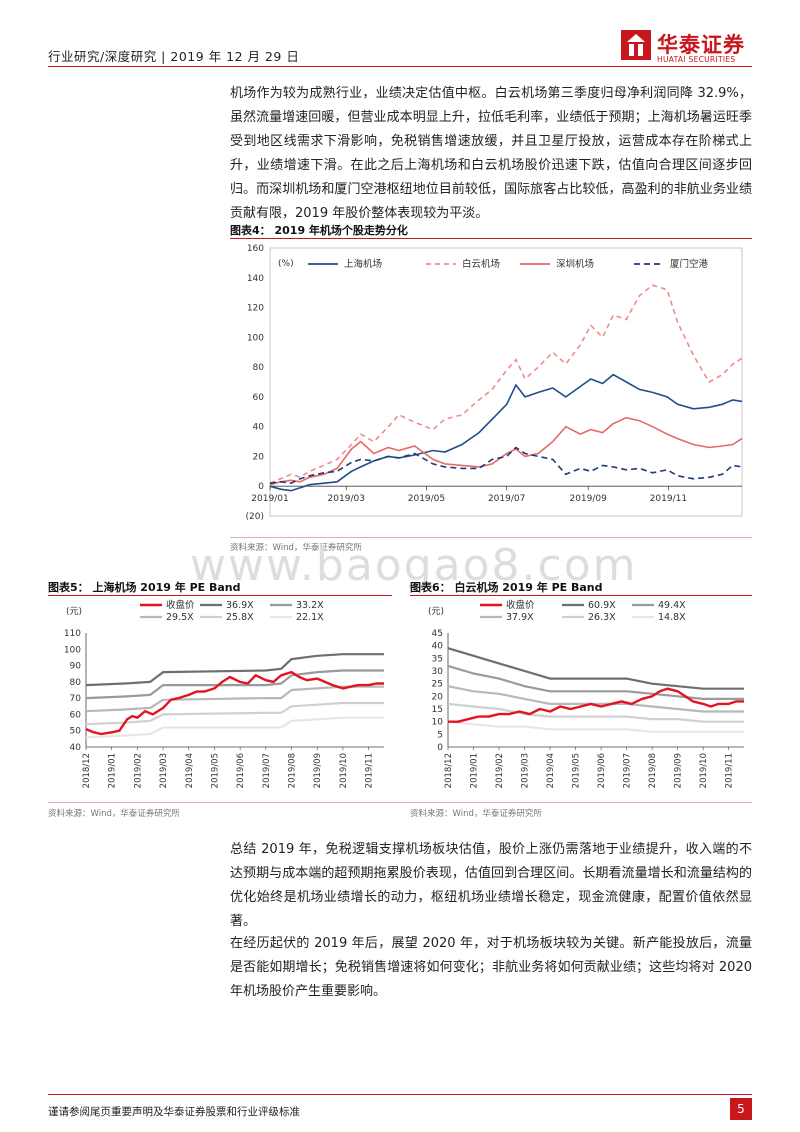 This screenshot has width=800, height=1132. Describe the element at coordinates (704, 770) in the screenshot. I see `chart2-xtick-label: 2019/10` at that location.